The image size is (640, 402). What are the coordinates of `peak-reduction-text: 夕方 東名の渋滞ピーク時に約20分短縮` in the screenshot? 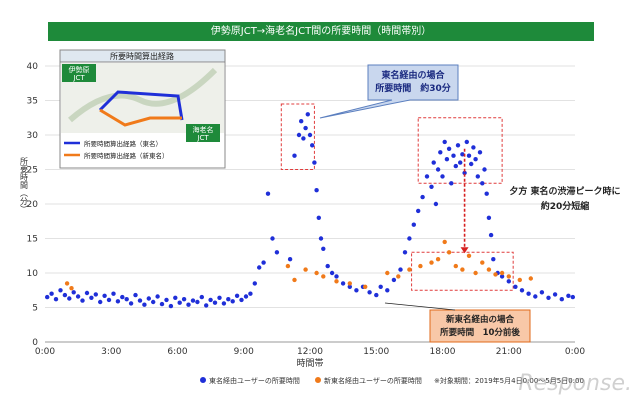 It's located at (564, 198).